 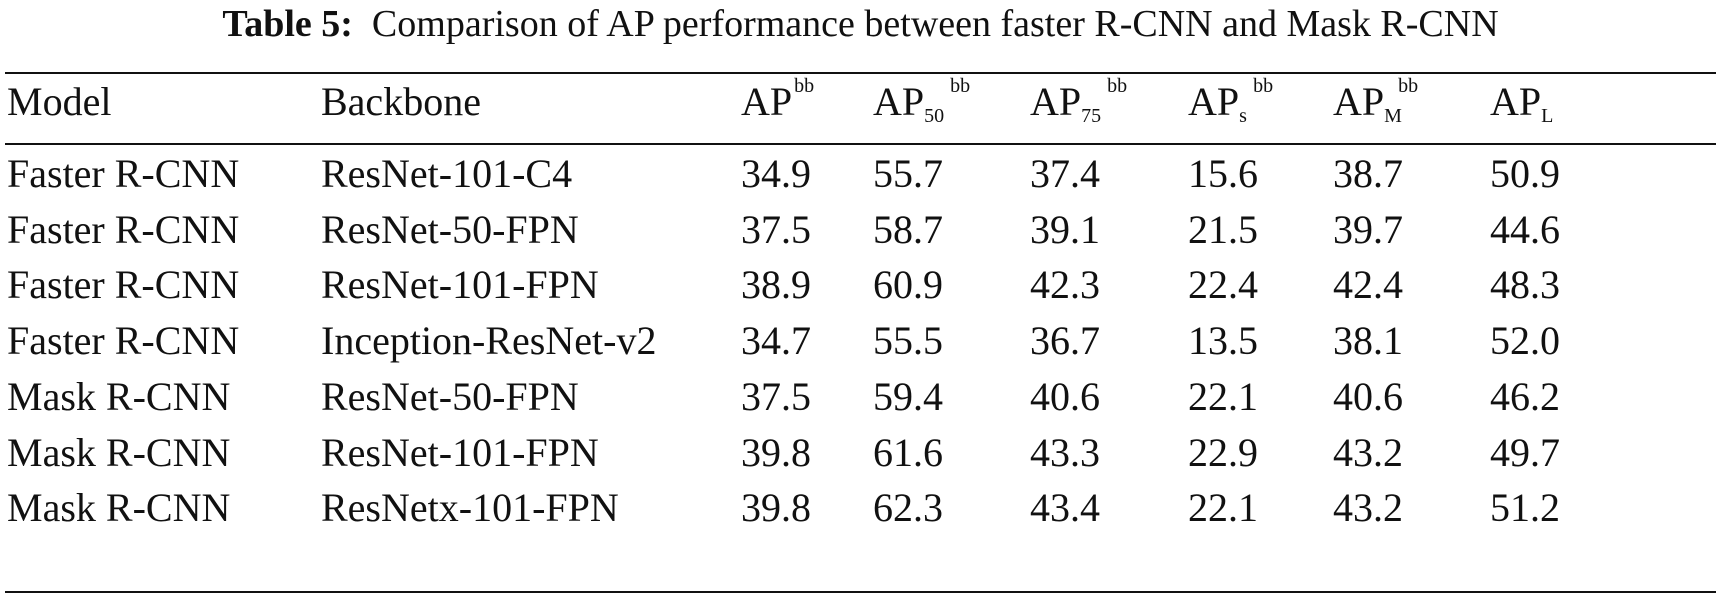 I want to click on header-base-ap: AP, so click(x=767, y=101).